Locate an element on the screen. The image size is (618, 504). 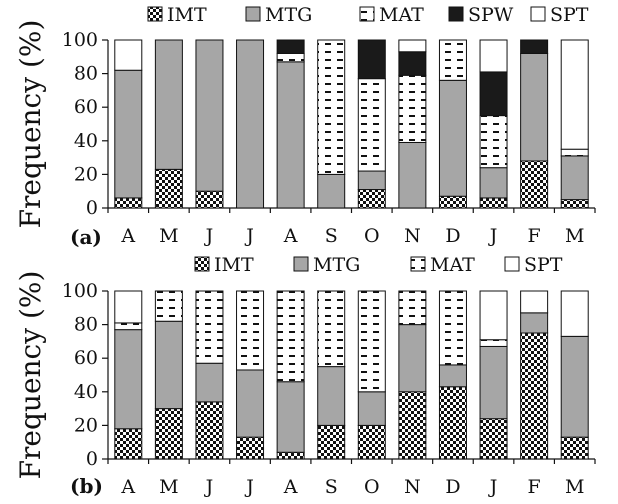
legend-label-imt: IMT is located at coordinates (234, 265).